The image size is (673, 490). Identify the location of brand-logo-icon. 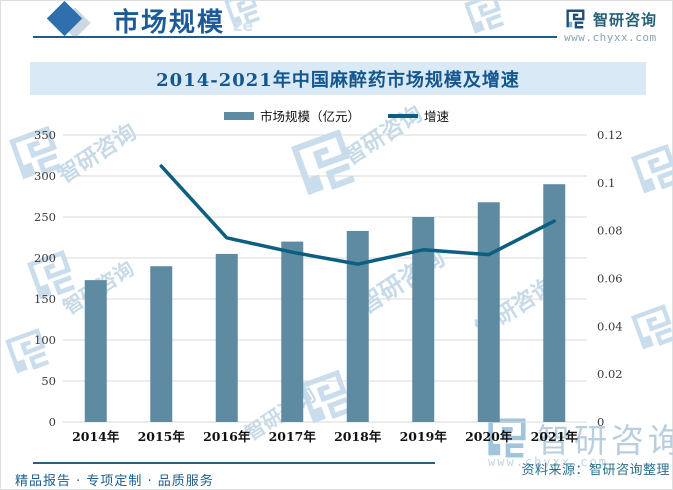
(575, 21).